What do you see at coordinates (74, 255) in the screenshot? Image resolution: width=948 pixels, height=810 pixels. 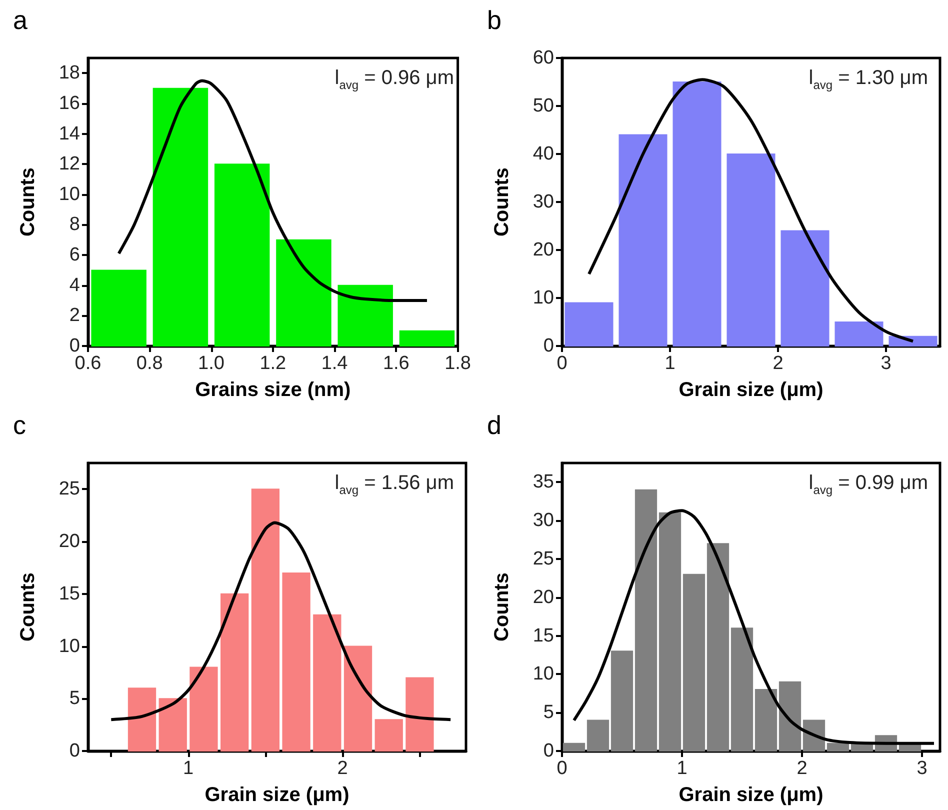 I see `y-tick-label: 6` at bounding box center [74, 255].